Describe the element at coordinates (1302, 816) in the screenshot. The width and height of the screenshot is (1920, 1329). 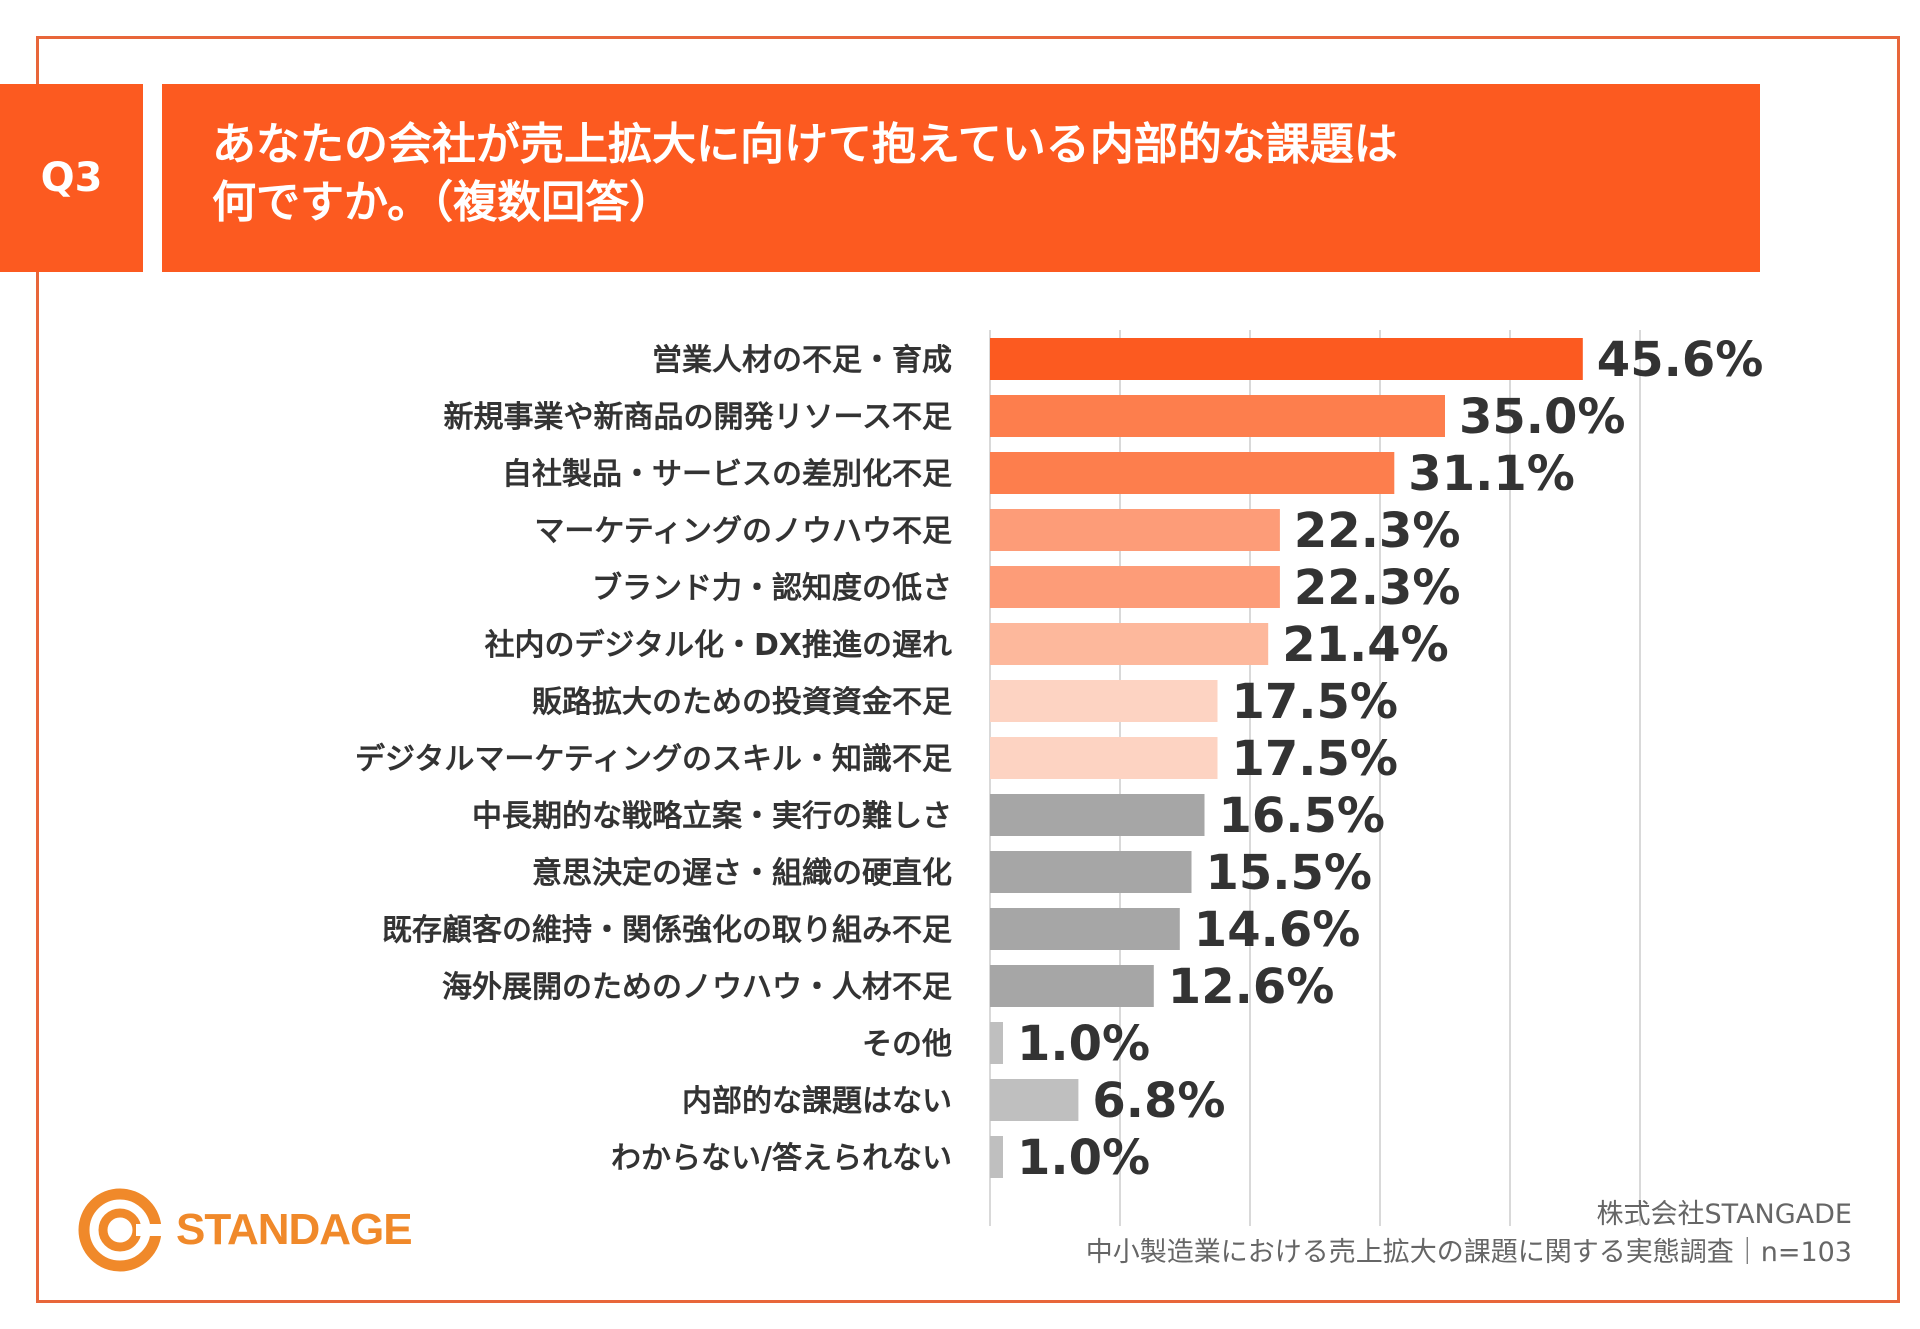
I see `value-label: 16.5%` at that location.